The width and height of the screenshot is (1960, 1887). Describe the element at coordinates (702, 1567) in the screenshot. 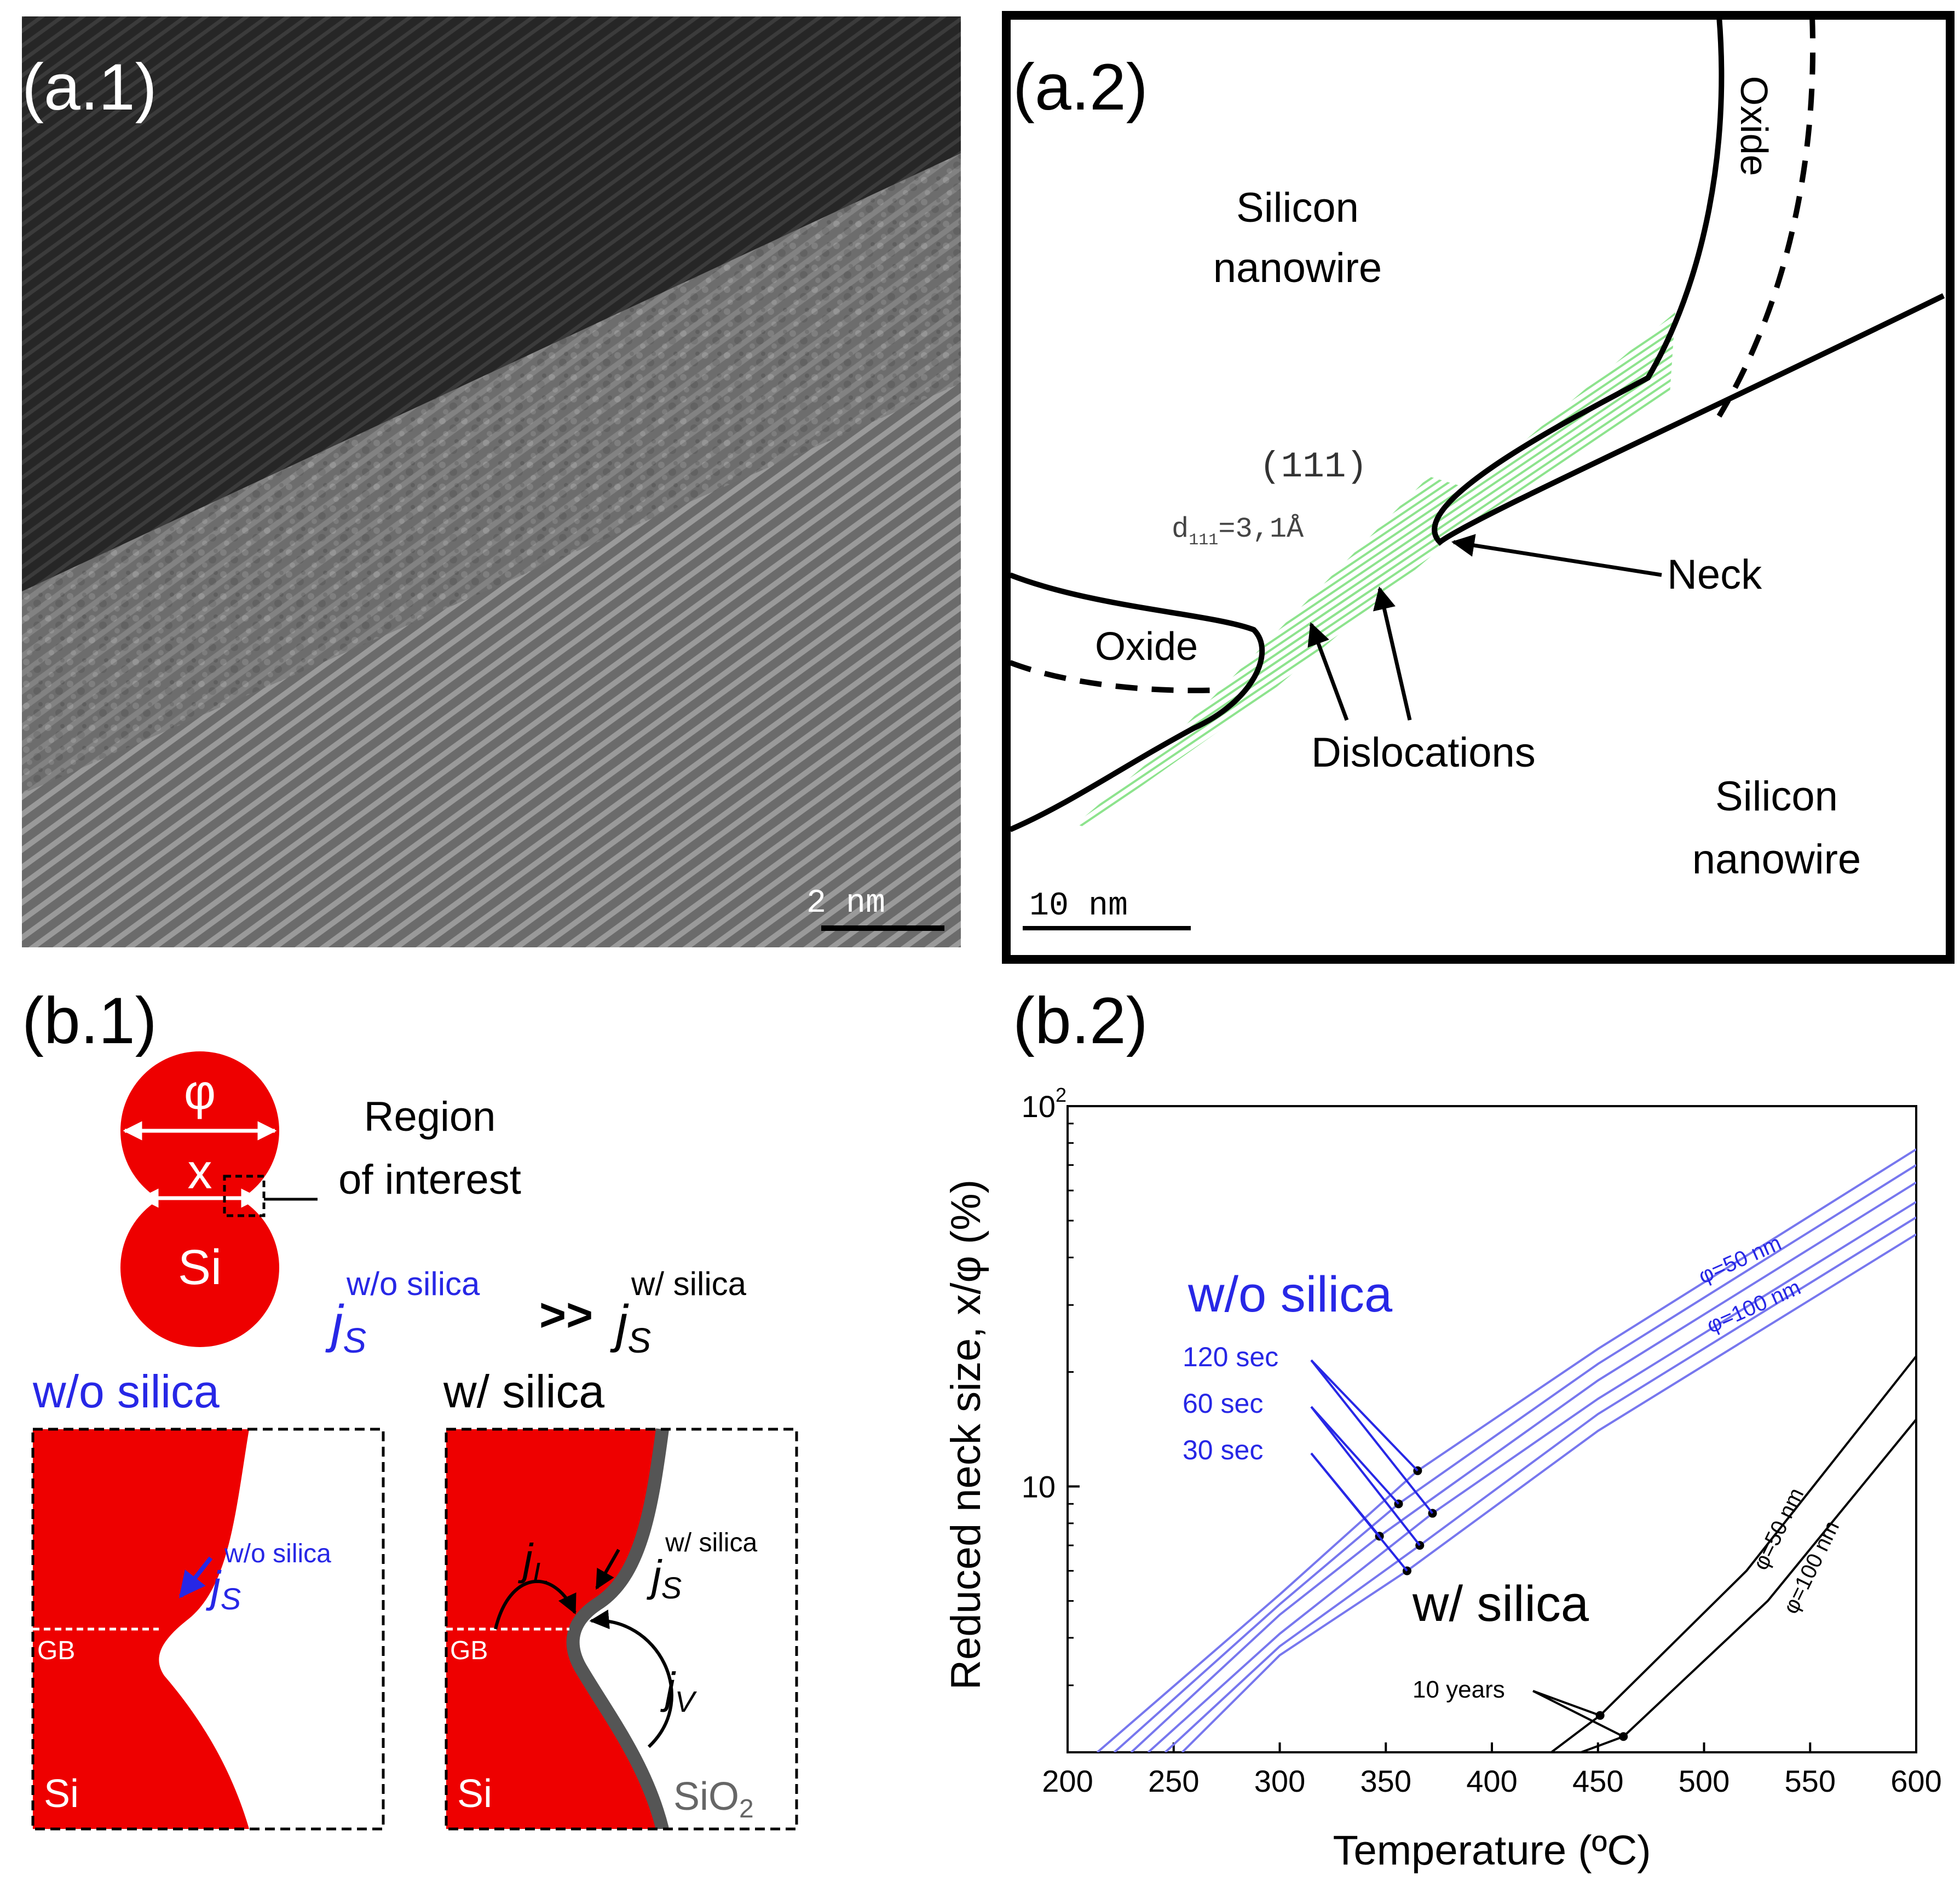

I see `js-with-label: jSw/ silica` at that location.